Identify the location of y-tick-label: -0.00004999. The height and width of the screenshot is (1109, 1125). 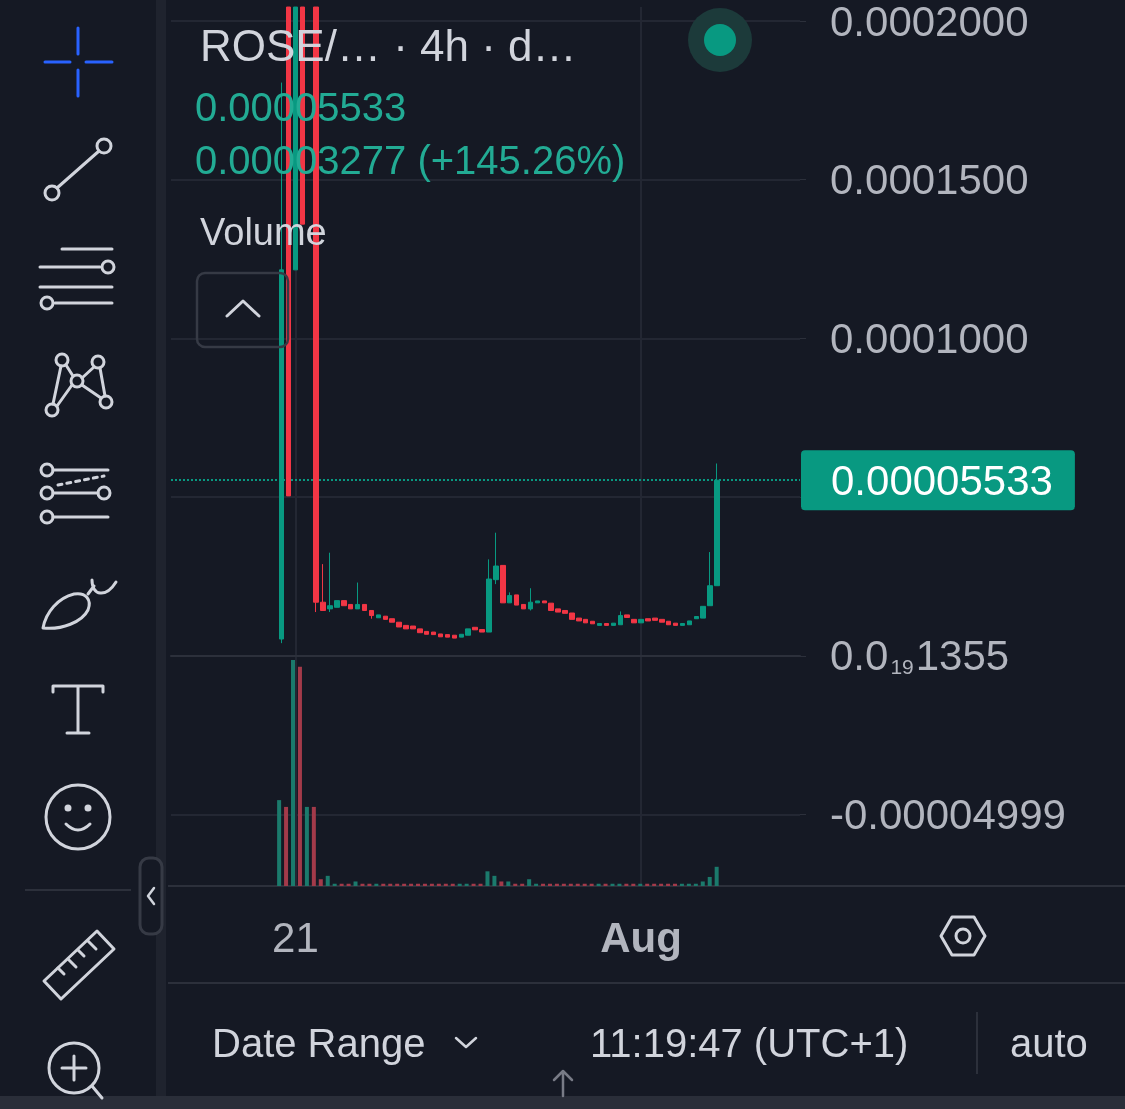
(948, 815).